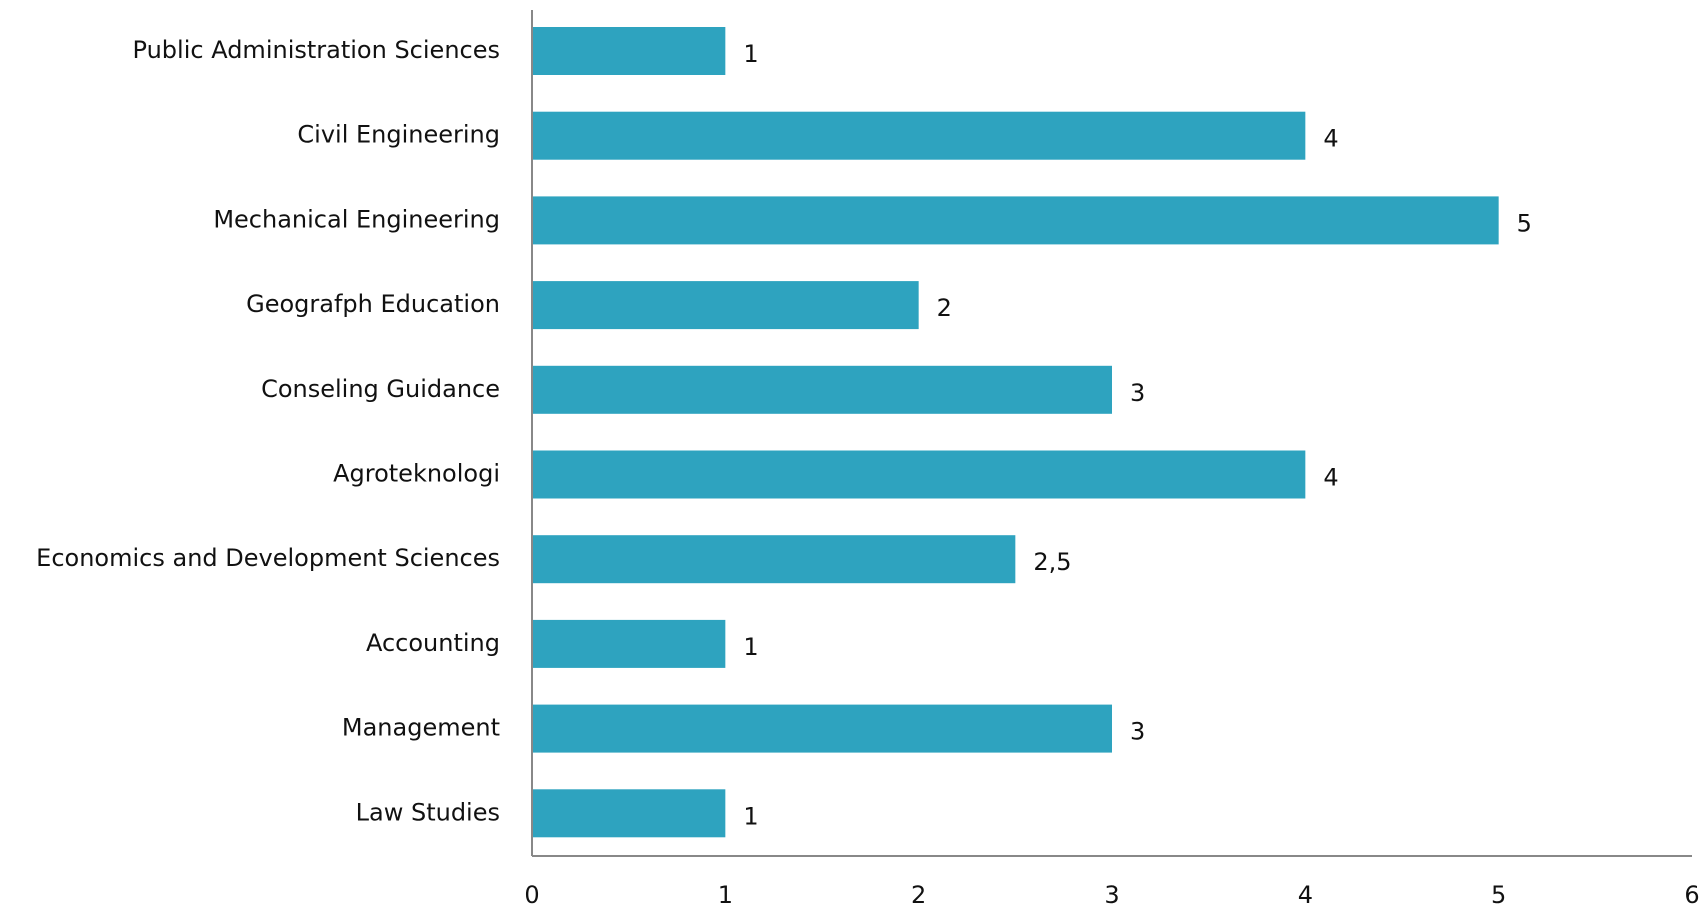  I want to click on category-label: Agroteknologi, so click(416, 474).